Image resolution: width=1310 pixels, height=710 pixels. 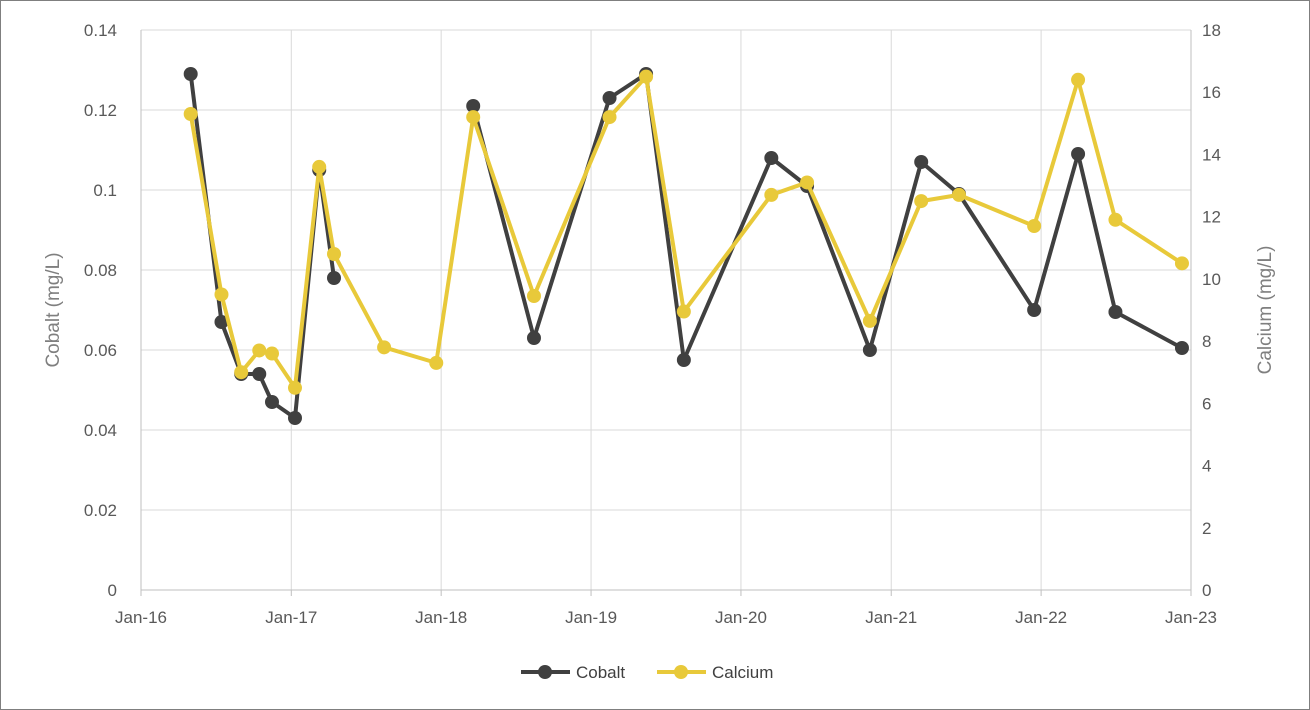 I want to click on x-tick-label: Jan-19, so click(x=591, y=617).